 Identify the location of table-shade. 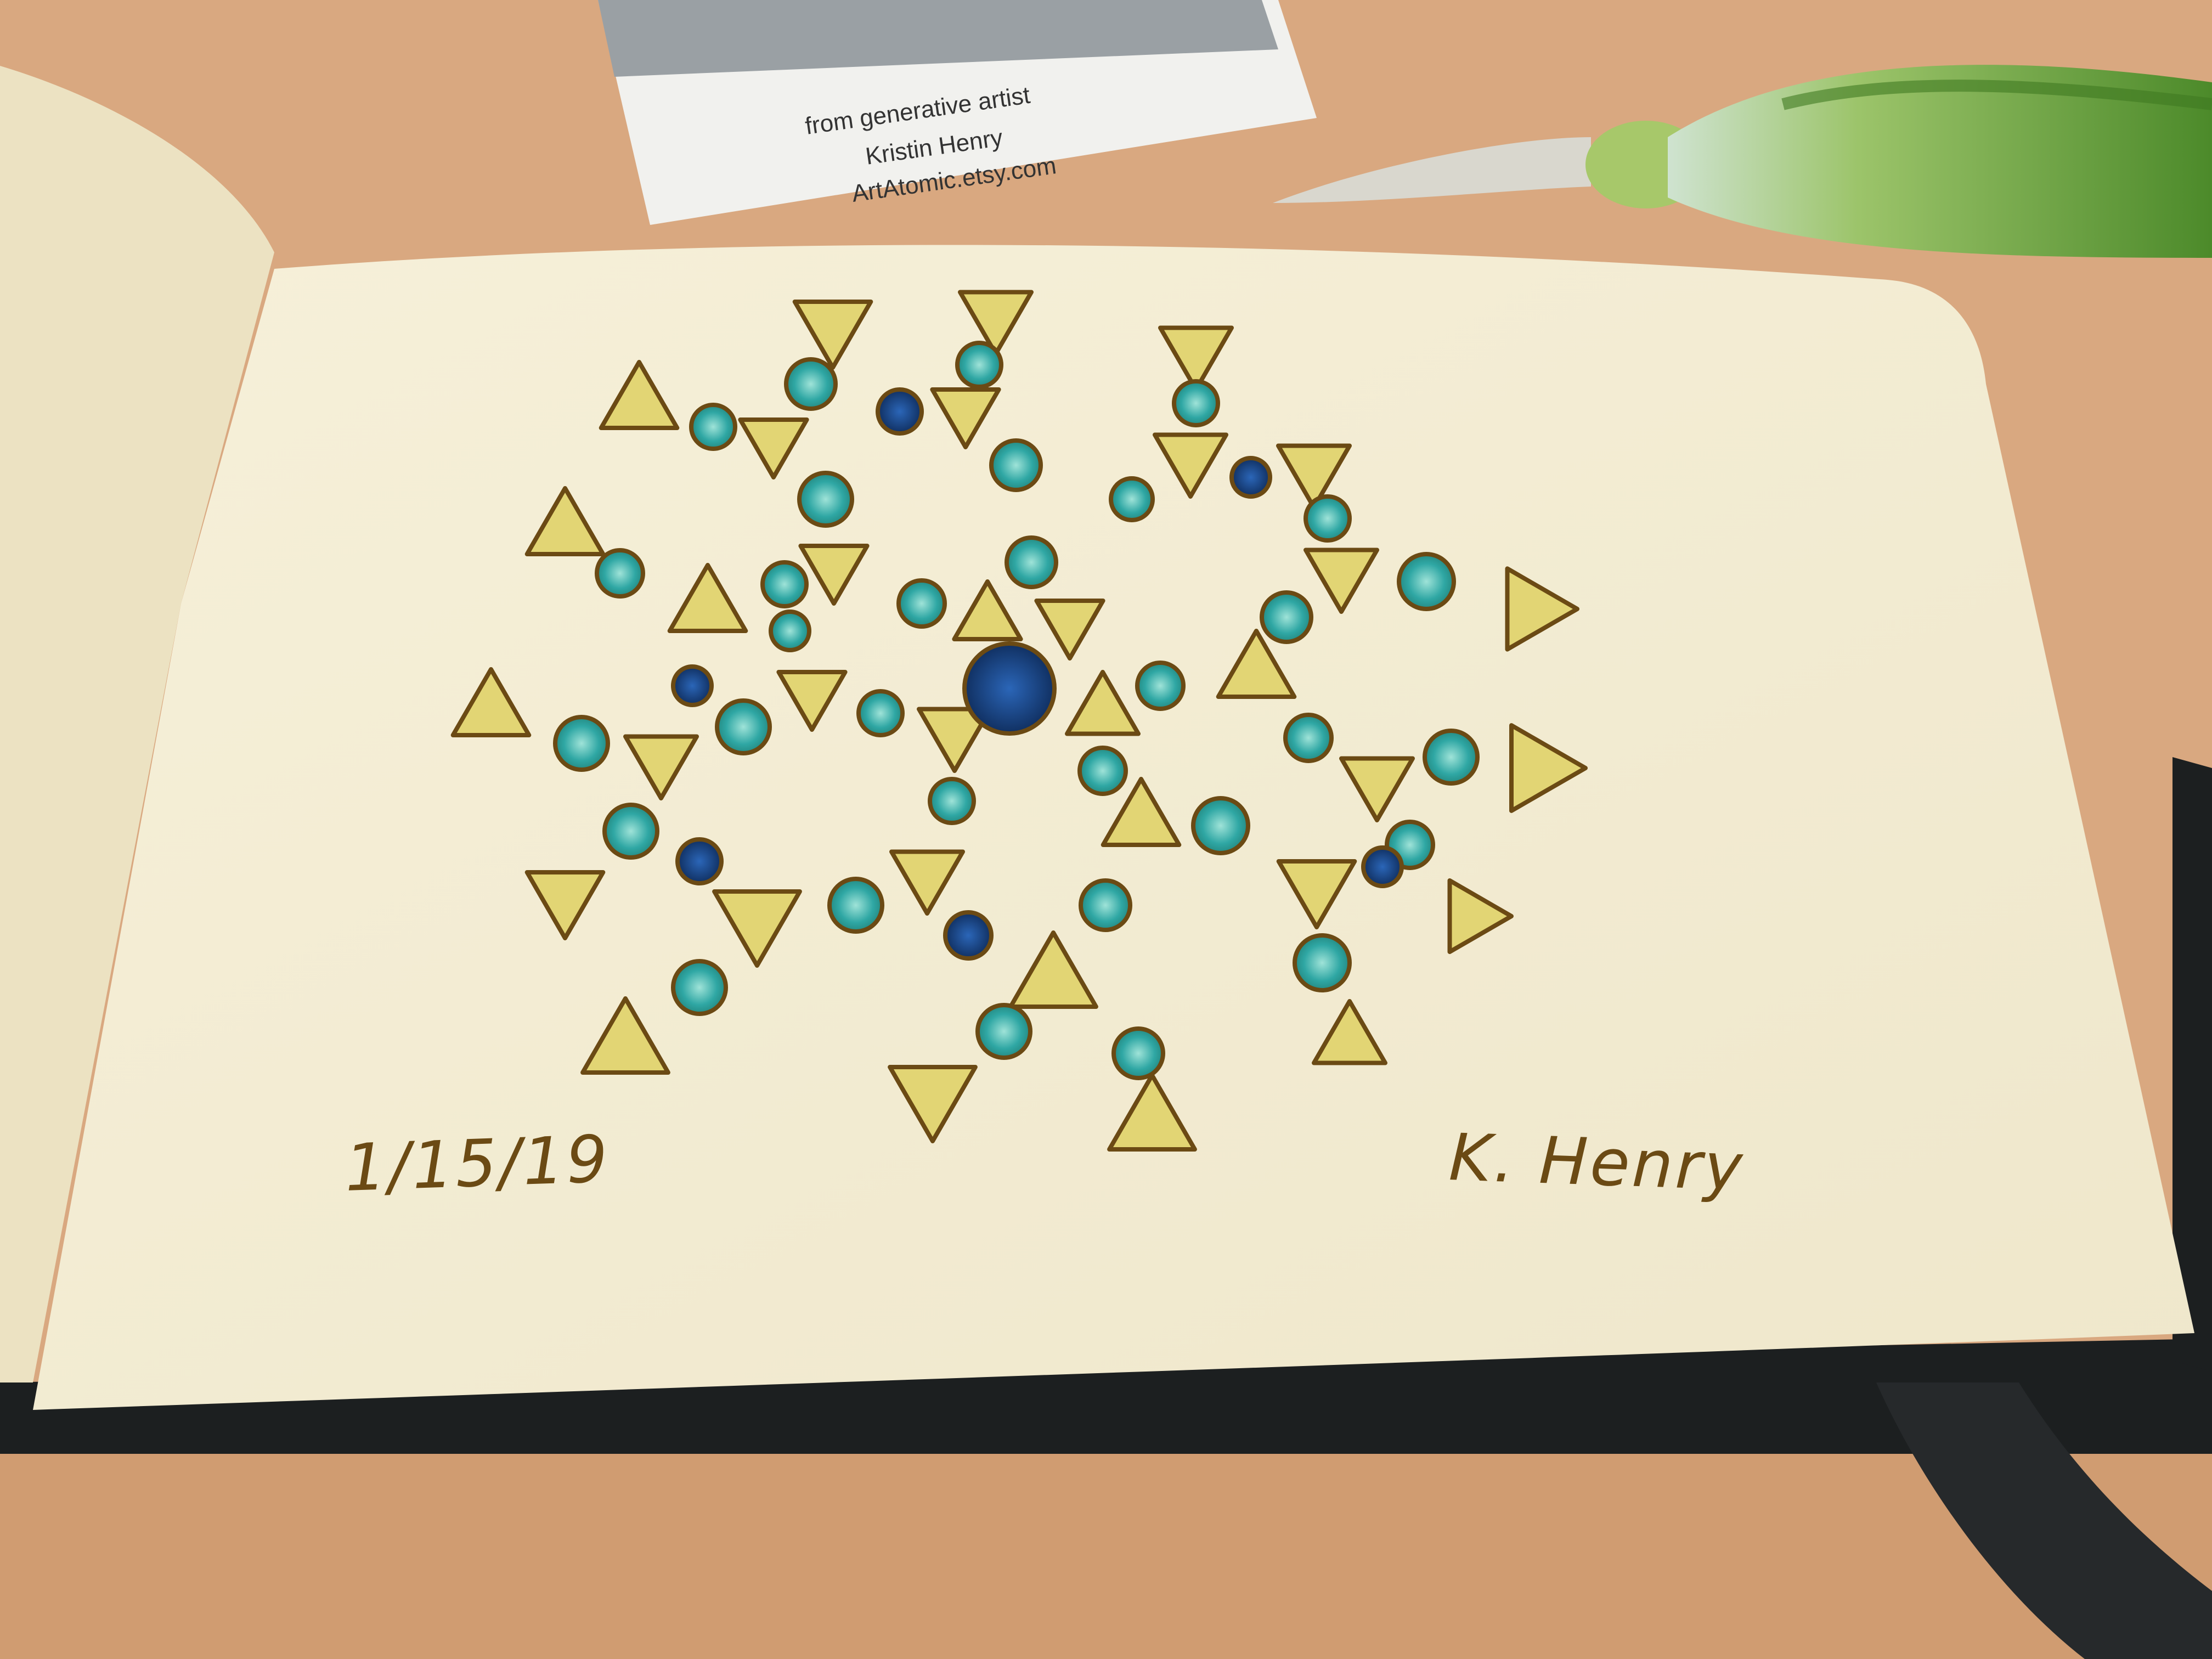
(1106, 1542).